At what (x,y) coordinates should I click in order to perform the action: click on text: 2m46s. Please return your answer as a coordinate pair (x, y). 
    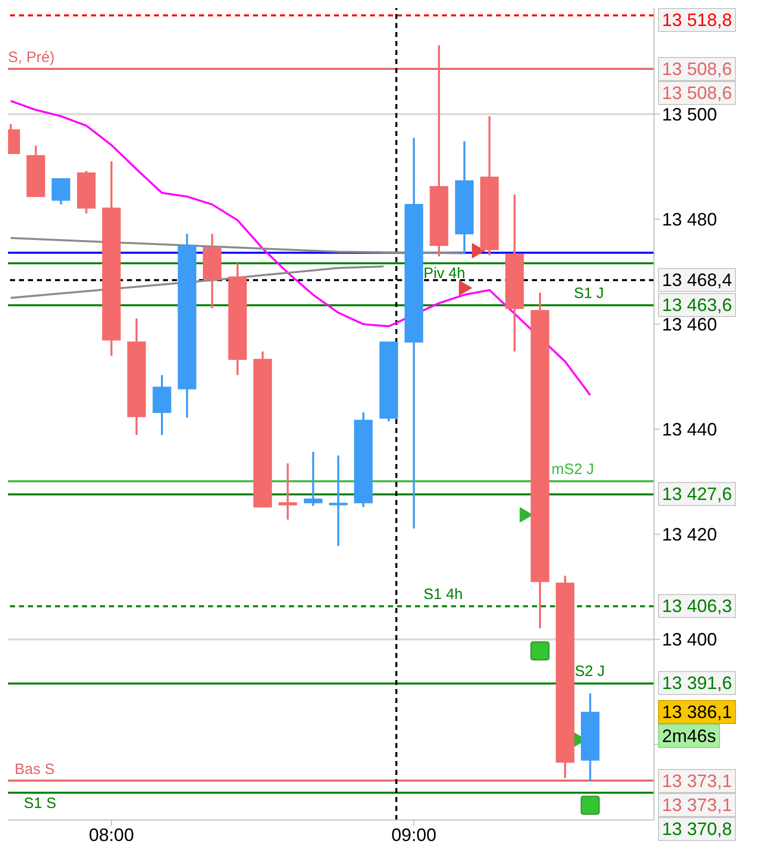
    Looking at the image, I should click on (689, 736).